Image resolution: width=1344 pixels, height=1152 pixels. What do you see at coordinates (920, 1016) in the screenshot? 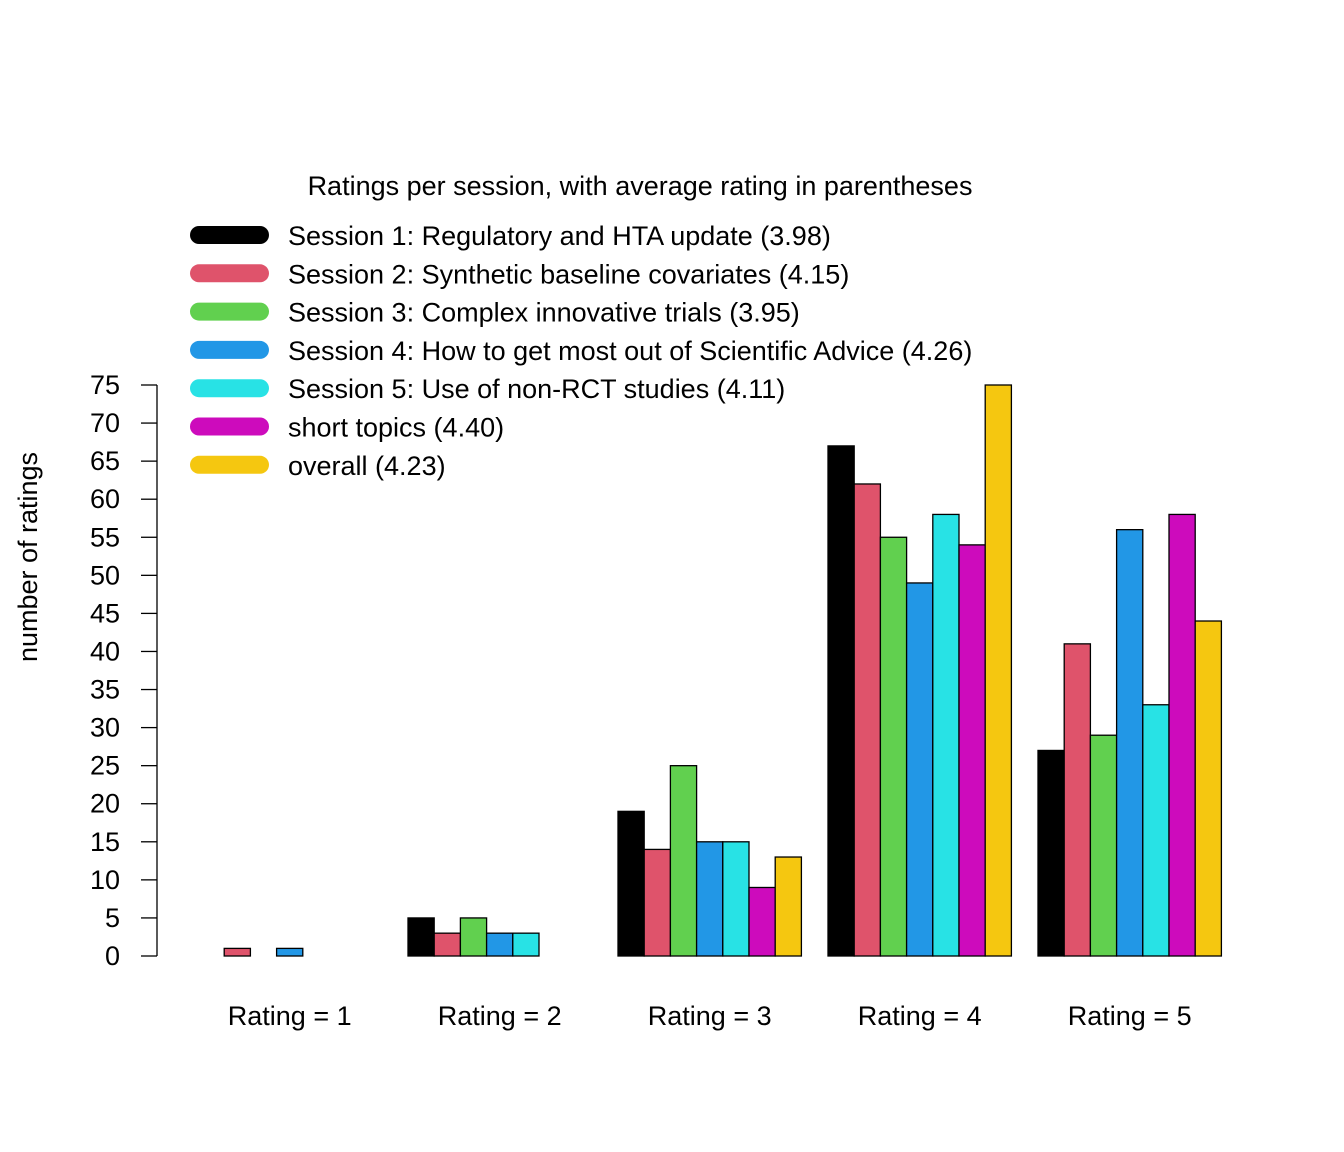
I see `x-tick-label: Rating = 4` at bounding box center [920, 1016].